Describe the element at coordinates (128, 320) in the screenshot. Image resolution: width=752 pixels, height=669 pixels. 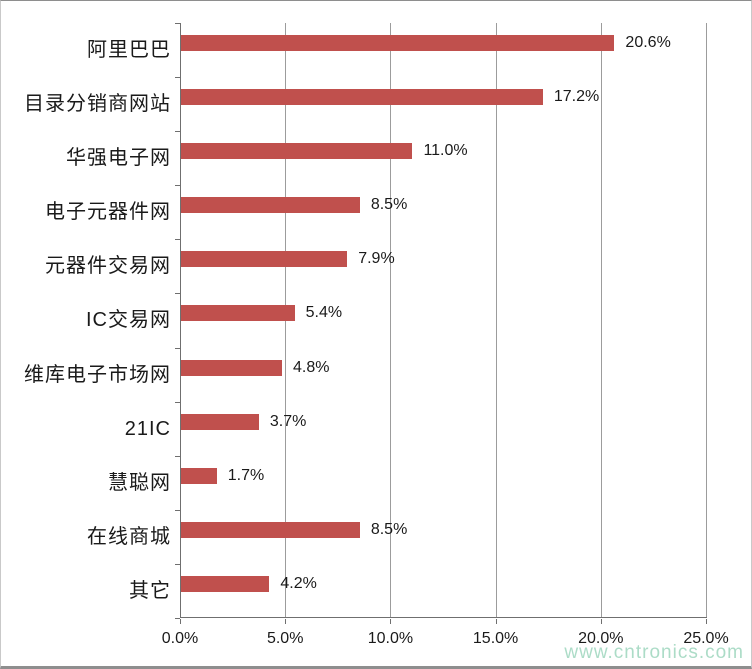
I see `category-label: IC交易网` at that location.